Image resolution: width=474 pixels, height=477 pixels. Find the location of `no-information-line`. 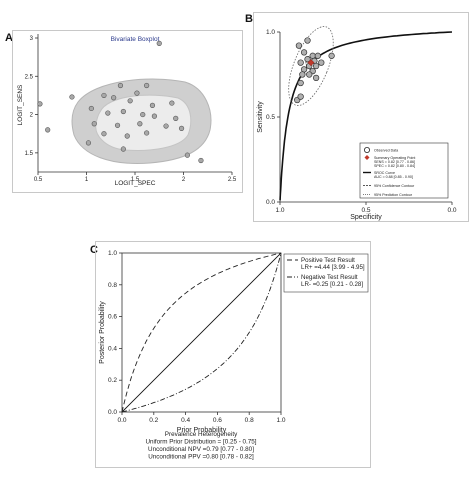

no-information-line is located at coordinates (201, 332).